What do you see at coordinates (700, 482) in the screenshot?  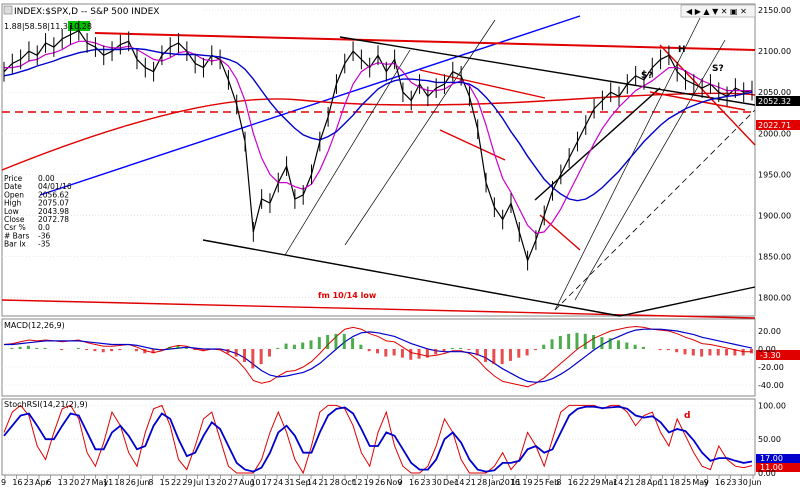 I see `x-tick-label: May` at bounding box center [700, 482].